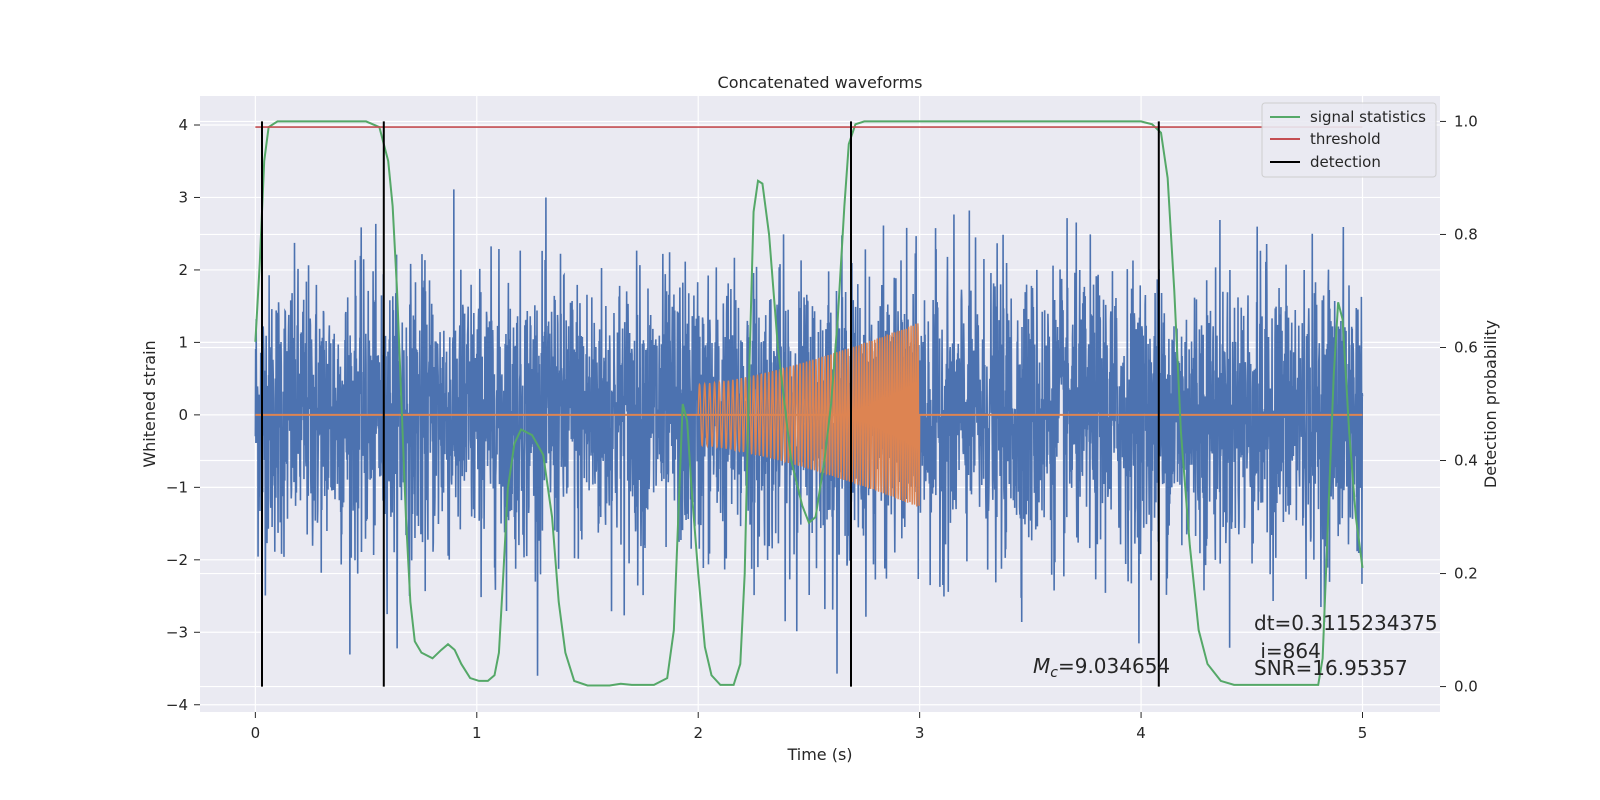 Image resolution: width=1600 pixels, height=800 pixels. What do you see at coordinates (183, 415) in the screenshot?
I see `y-tick-label-4: 0` at bounding box center [183, 415].